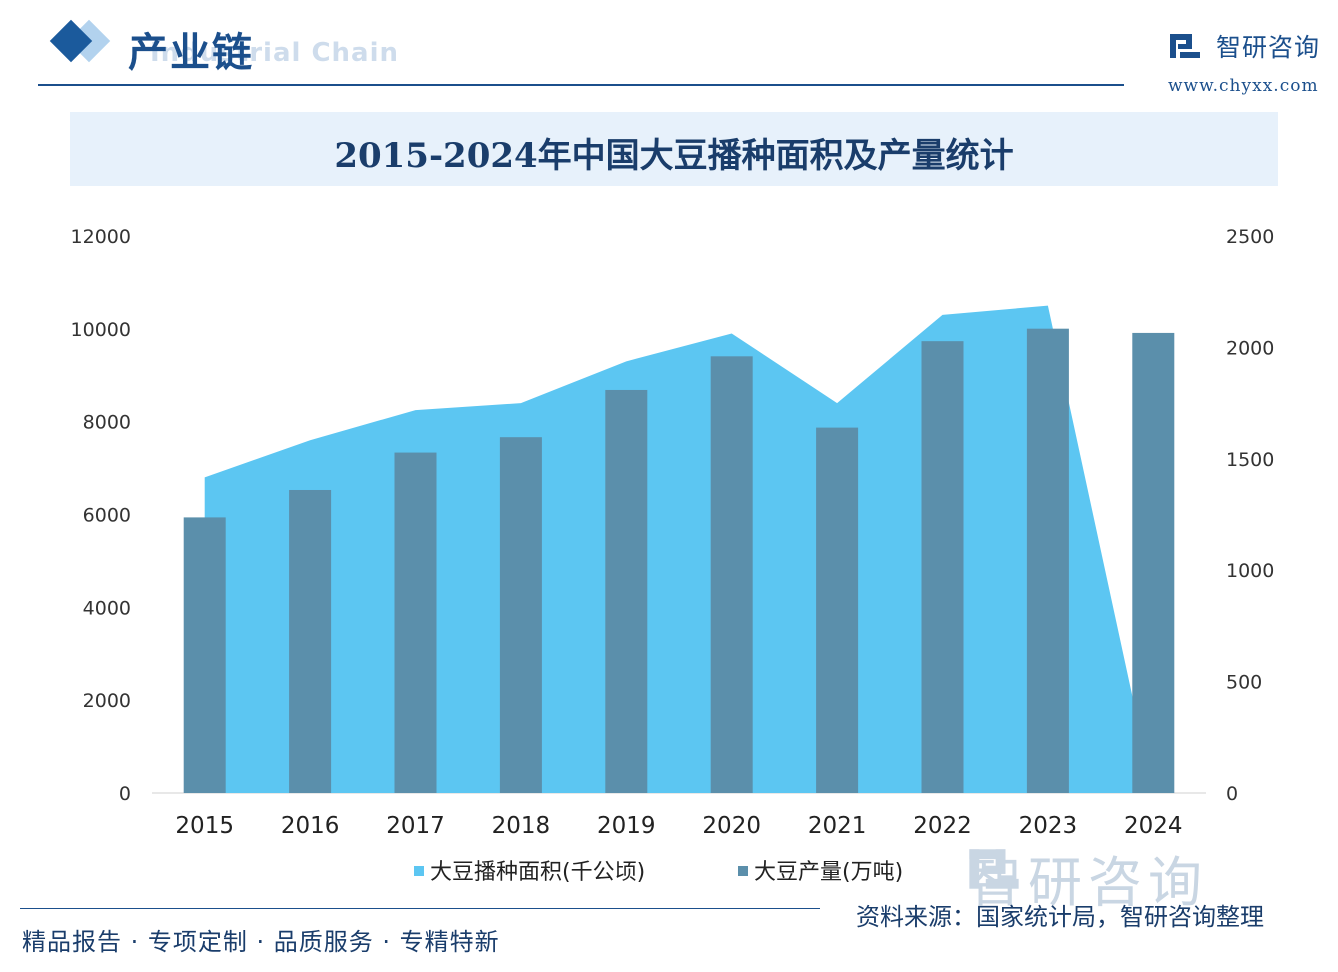  I want to click on x-axis-tick: 2015, so click(204, 826).